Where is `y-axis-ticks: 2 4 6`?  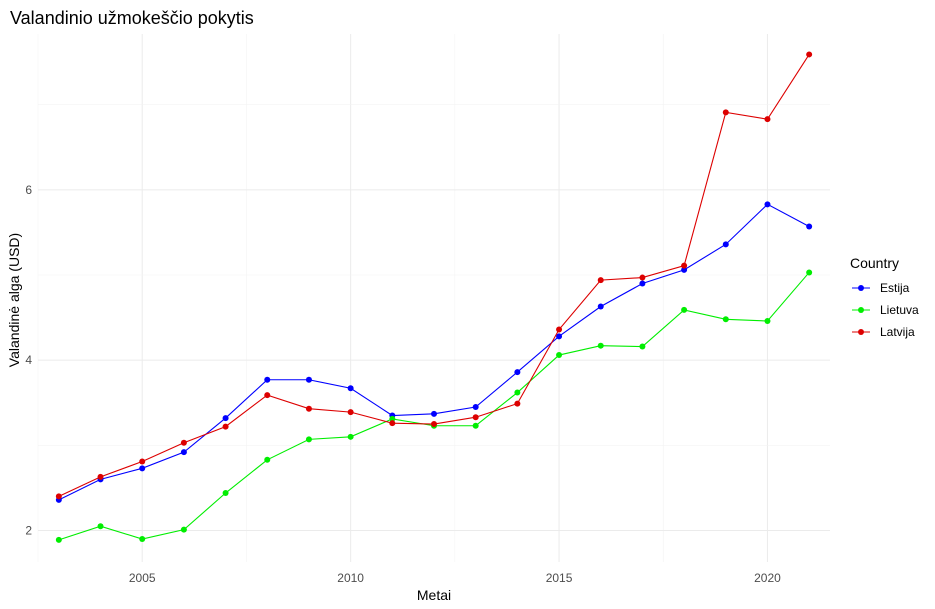
y-axis-ticks: 2 4 6 is located at coordinates (28, 360).